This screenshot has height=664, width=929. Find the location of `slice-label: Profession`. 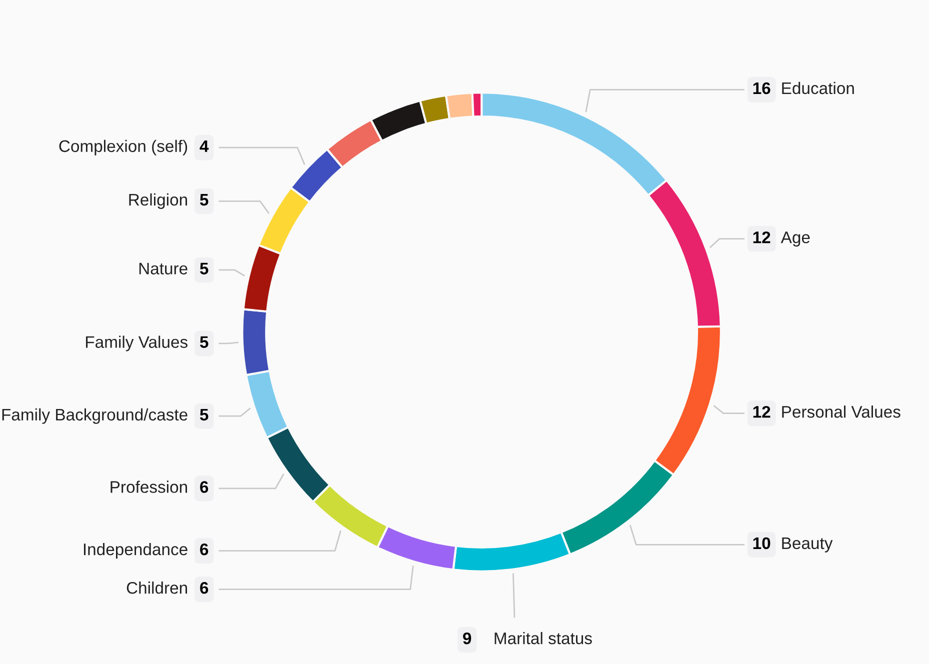

slice-label: Profession is located at coordinates (148, 486).